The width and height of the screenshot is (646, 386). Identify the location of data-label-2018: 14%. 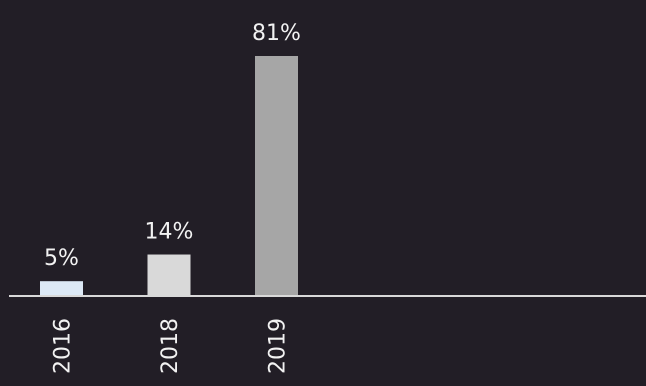
(169, 232).